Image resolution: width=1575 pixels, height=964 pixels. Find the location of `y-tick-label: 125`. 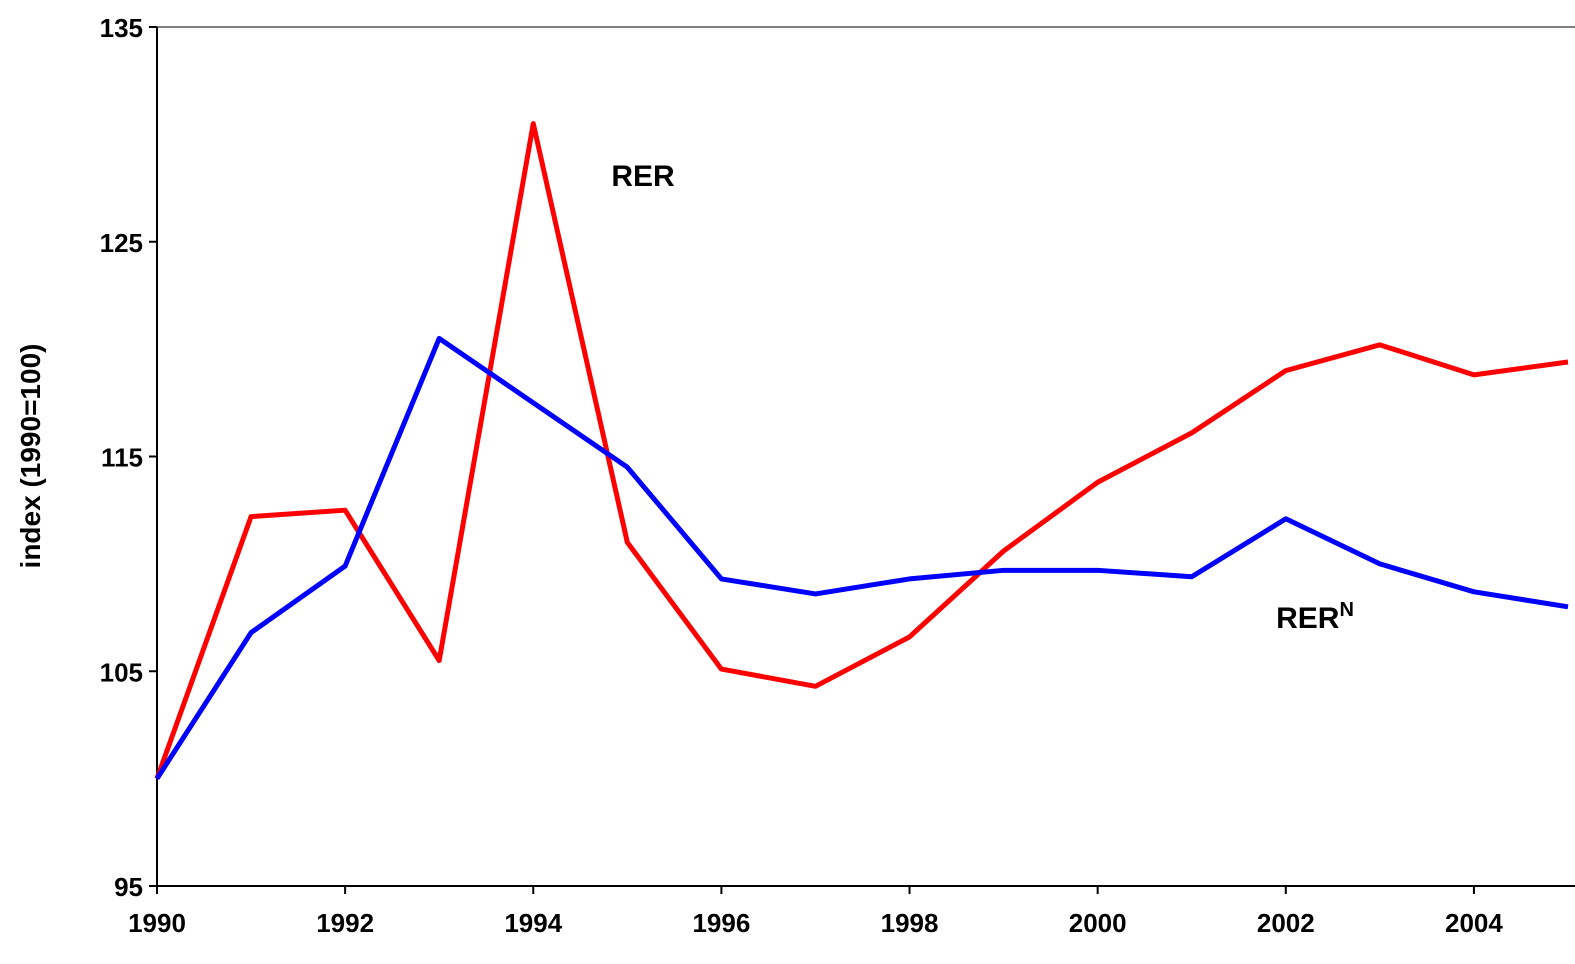

y-tick-label: 125 is located at coordinates (121, 243).